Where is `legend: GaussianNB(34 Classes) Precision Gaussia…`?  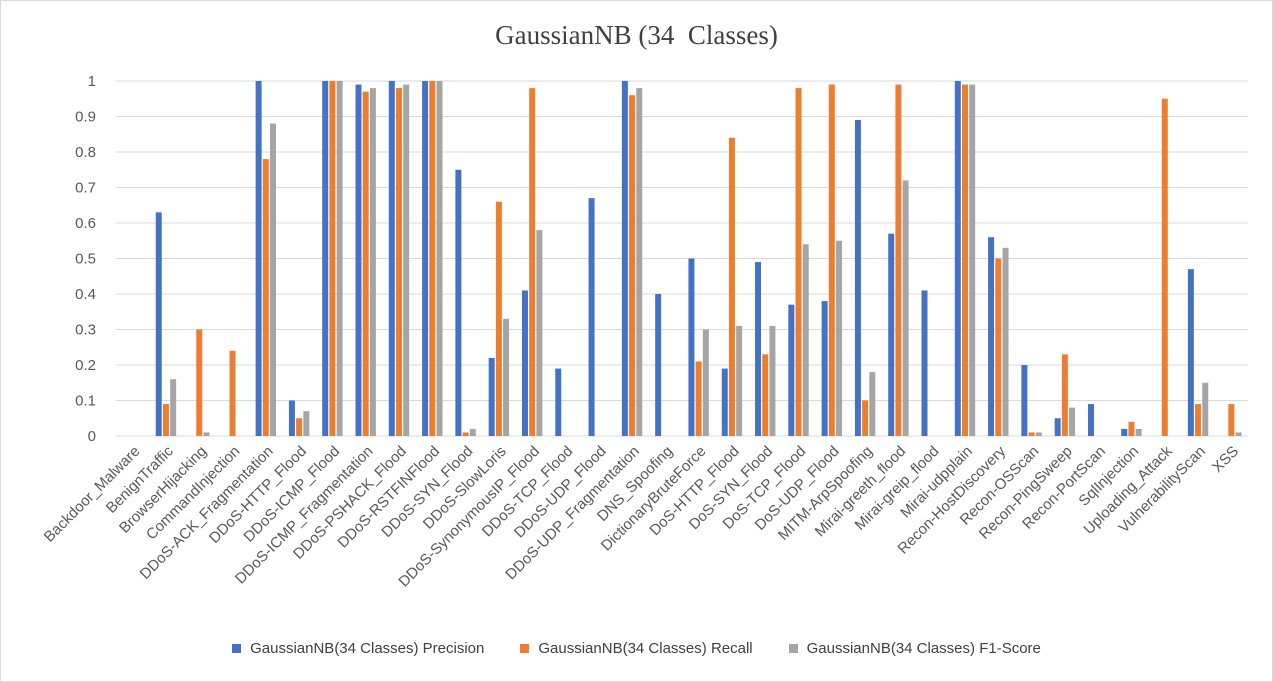 legend: GaussianNB(34 Classes) Precision Gaussia… is located at coordinates (636, 648).